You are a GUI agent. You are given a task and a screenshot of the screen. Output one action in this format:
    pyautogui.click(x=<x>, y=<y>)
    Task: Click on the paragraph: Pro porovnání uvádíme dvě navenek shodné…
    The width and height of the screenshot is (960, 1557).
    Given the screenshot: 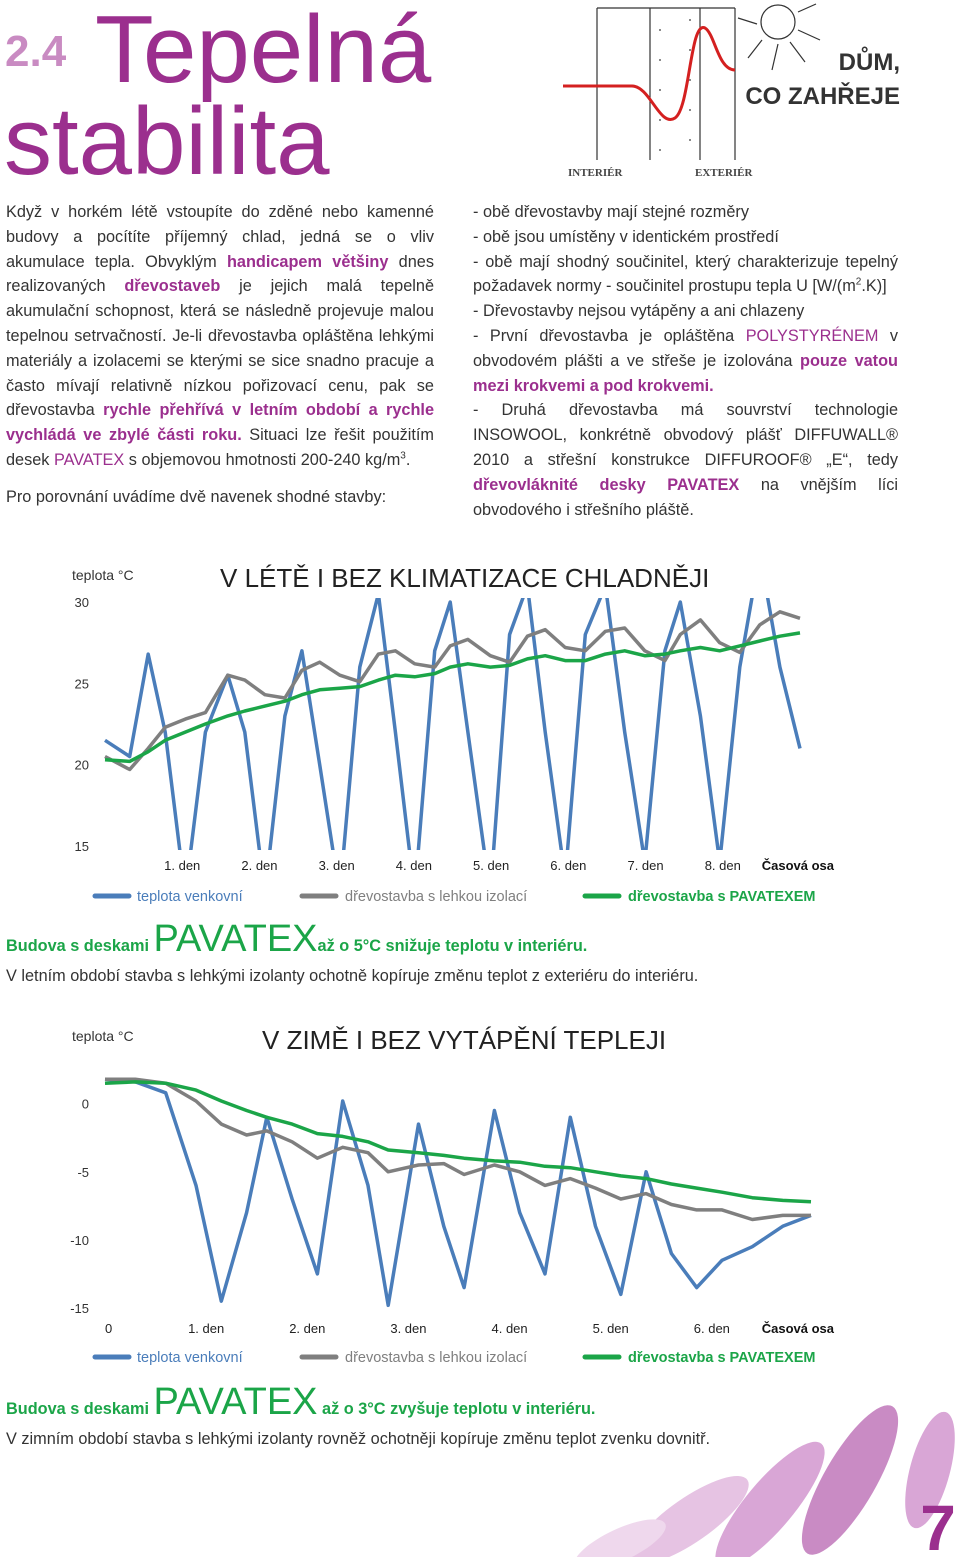 What is the action you would take?
    pyautogui.click(x=220, y=497)
    